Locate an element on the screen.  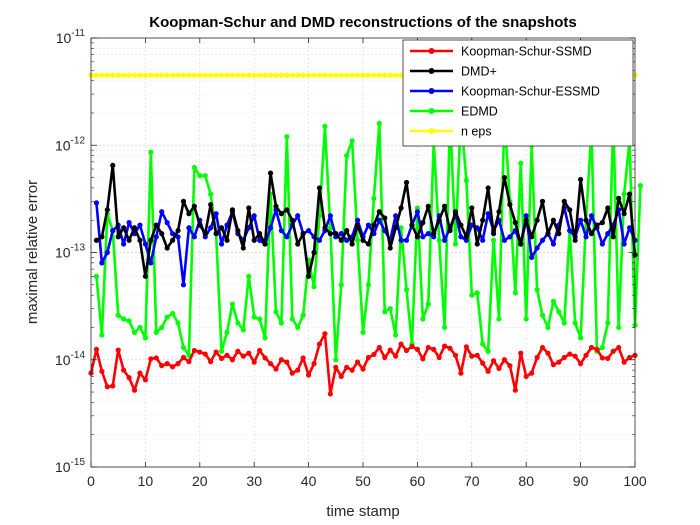
legend-marker-koopman-schur-ssmd is located at coordinates (431, 51).